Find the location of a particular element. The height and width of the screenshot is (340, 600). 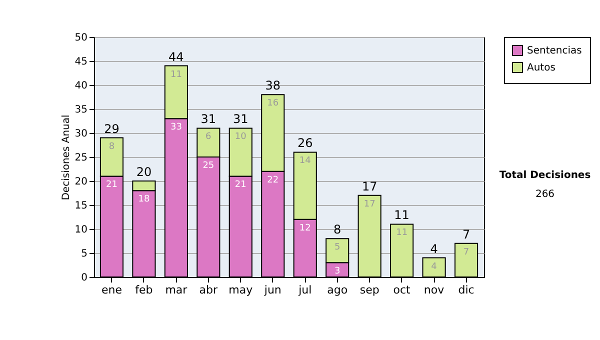

data-label: 8 is located at coordinates (111, 147).